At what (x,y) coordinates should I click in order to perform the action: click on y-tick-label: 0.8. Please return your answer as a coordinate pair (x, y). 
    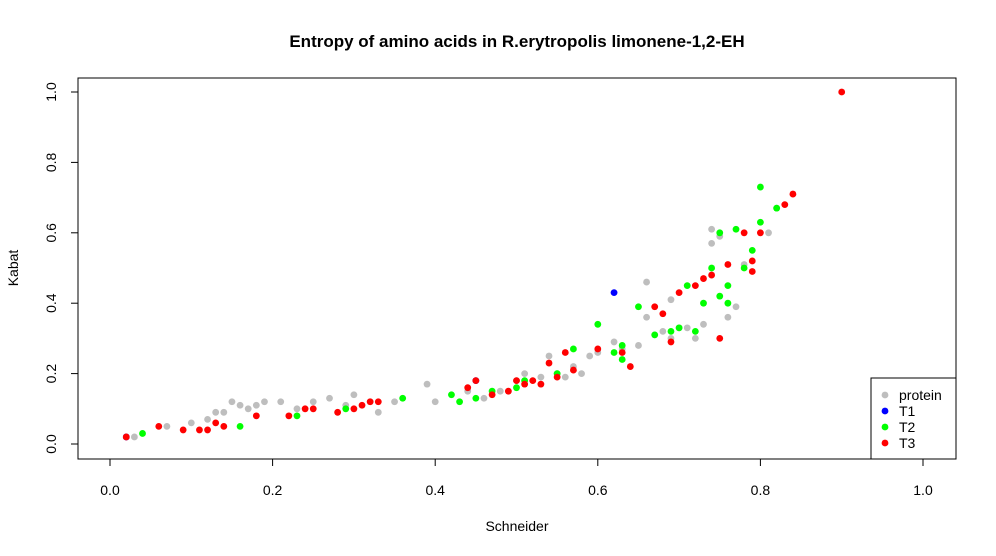
    Looking at the image, I should click on (51, 162).